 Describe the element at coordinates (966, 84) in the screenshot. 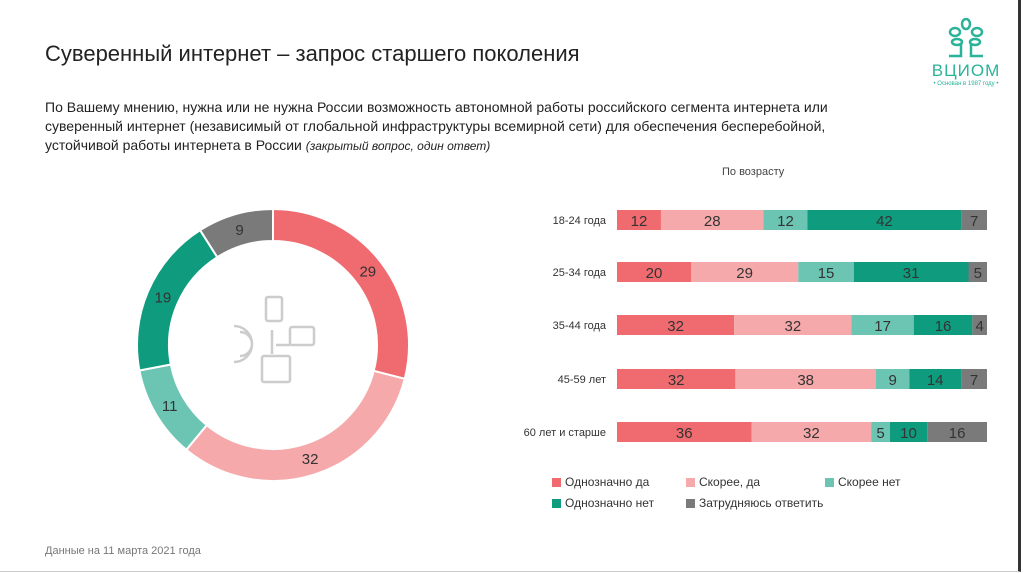

I see `logo-sub: • Основан в 1987 году •` at that location.